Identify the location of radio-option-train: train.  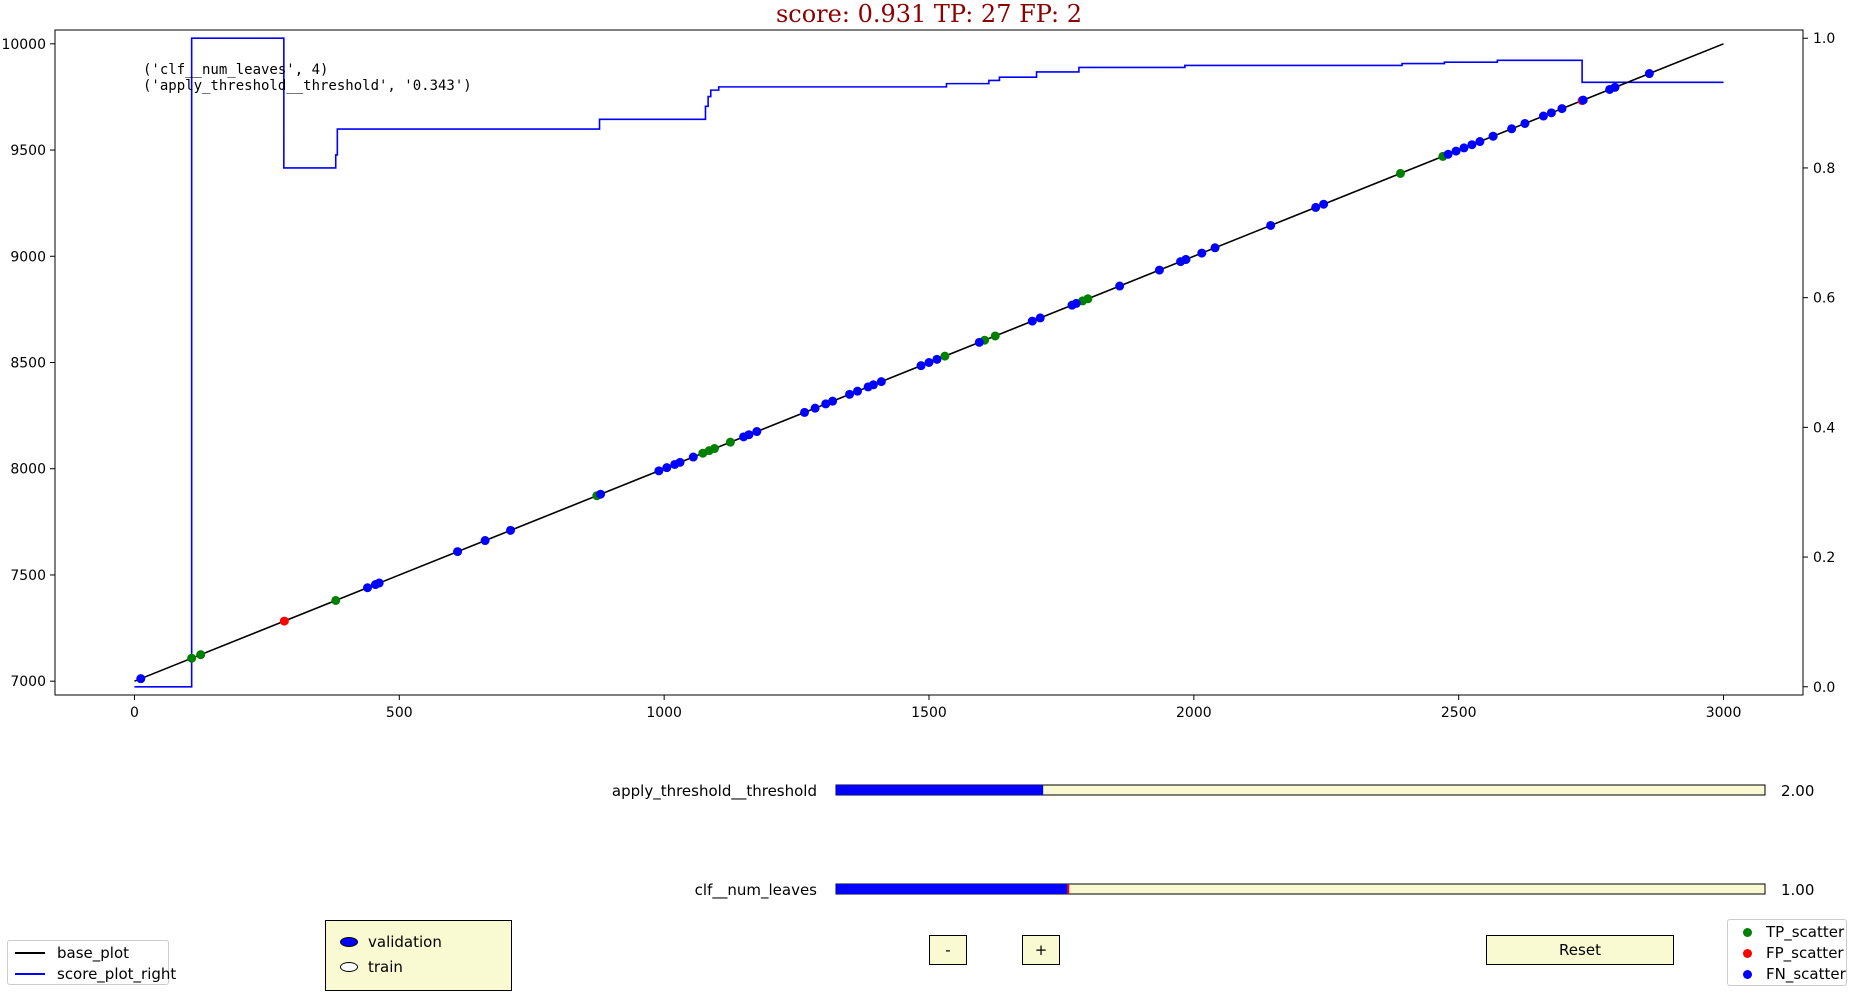
(371, 967).